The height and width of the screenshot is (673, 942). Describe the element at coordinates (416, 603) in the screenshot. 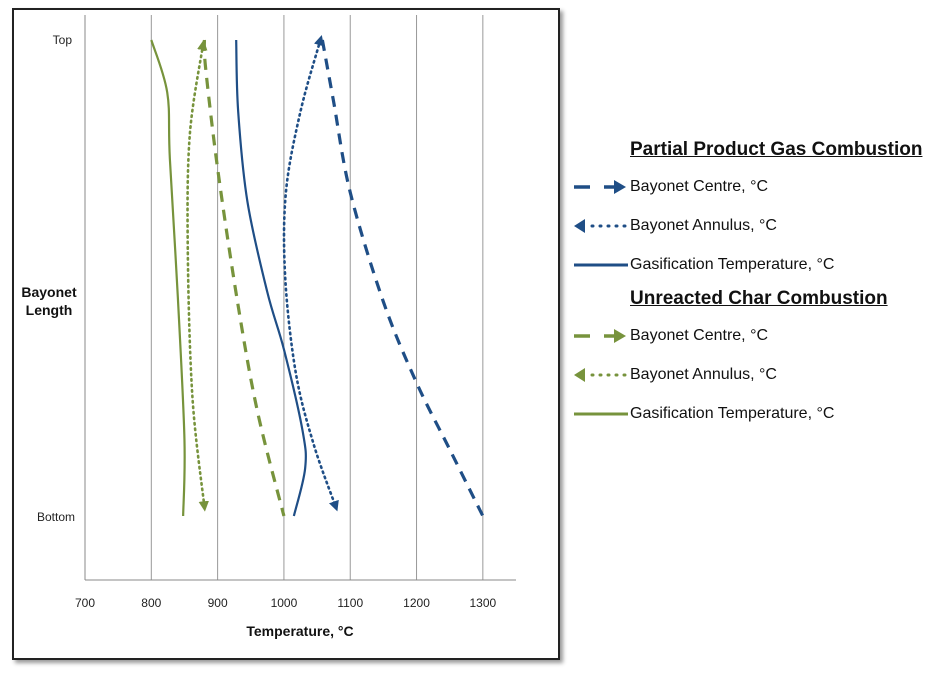

I see `x-tick-label: 1200` at that location.